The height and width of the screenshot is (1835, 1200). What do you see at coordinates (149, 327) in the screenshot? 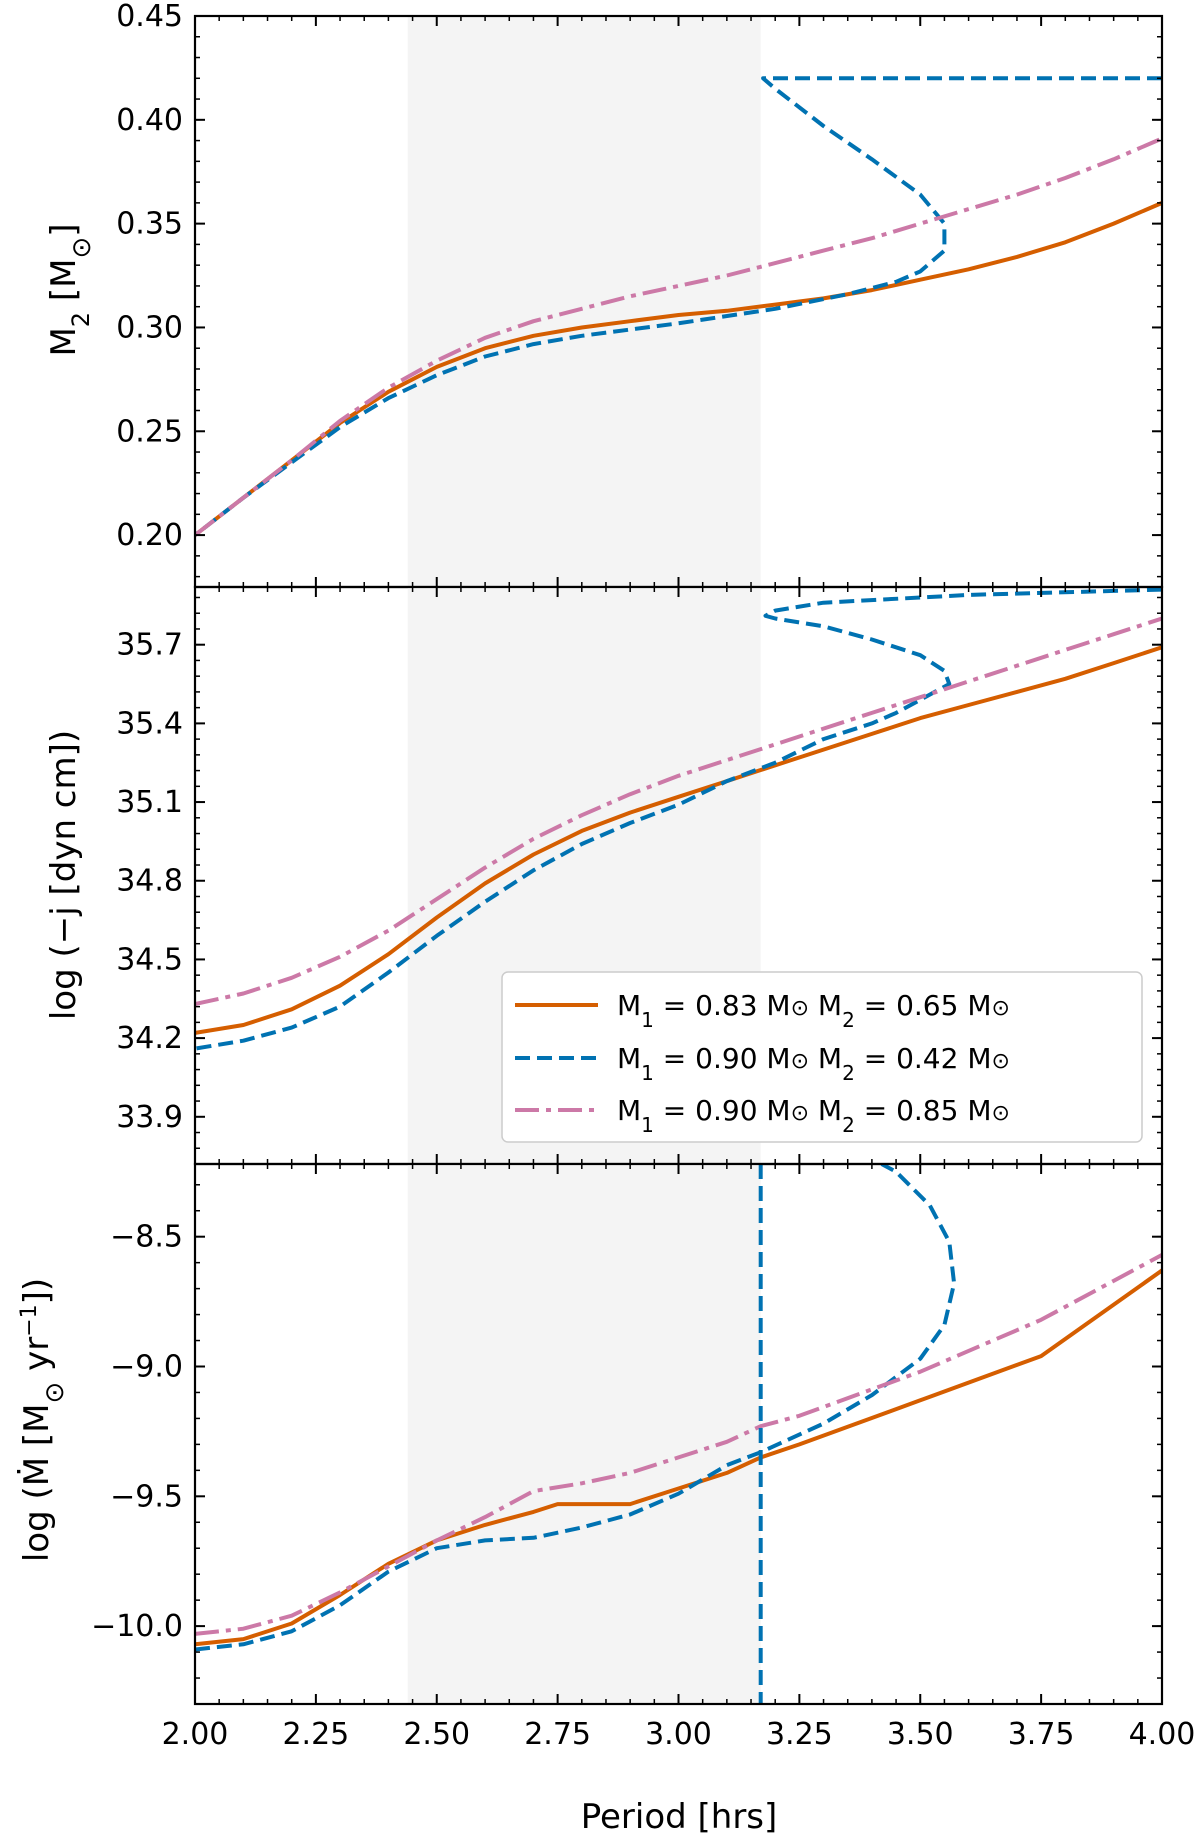
I see `y-tick-label-mass: 0.30` at bounding box center [149, 327].